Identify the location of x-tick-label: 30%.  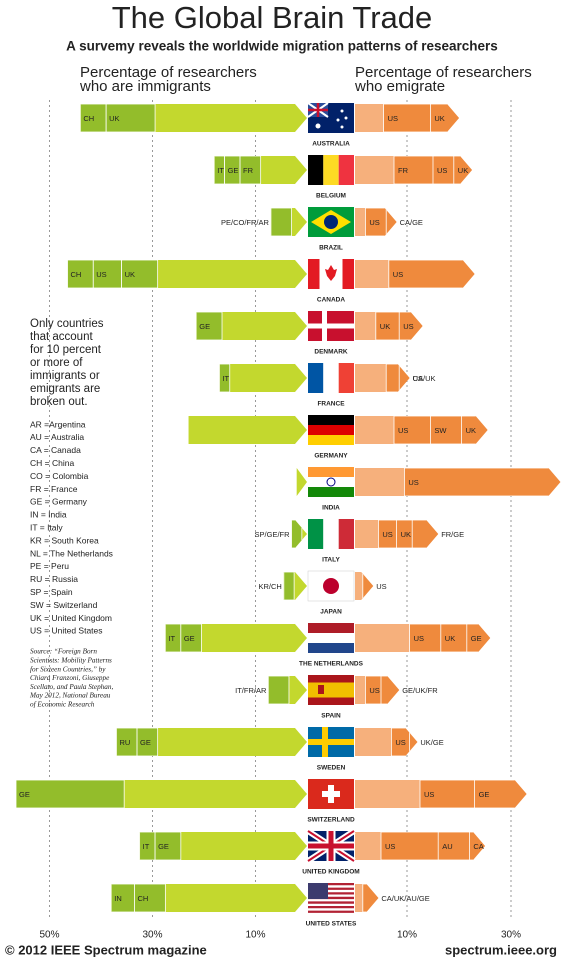
(511, 935).